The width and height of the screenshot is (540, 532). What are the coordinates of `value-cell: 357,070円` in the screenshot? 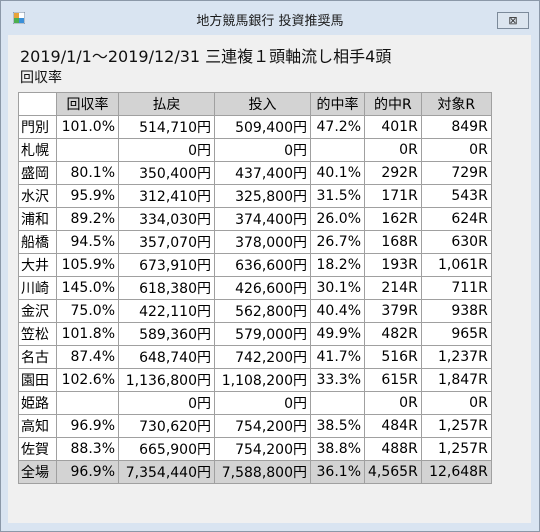 It's located at (166, 242).